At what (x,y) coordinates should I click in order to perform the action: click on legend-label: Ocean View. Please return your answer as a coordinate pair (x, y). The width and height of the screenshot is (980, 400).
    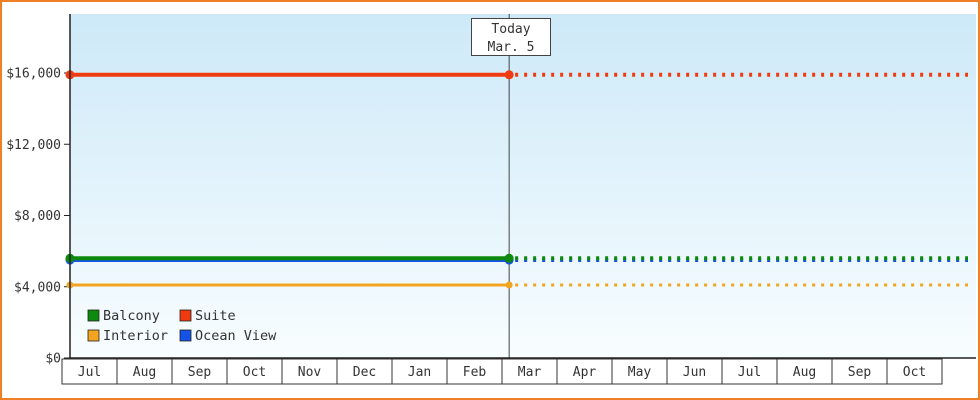
    Looking at the image, I should click on (236, 336).